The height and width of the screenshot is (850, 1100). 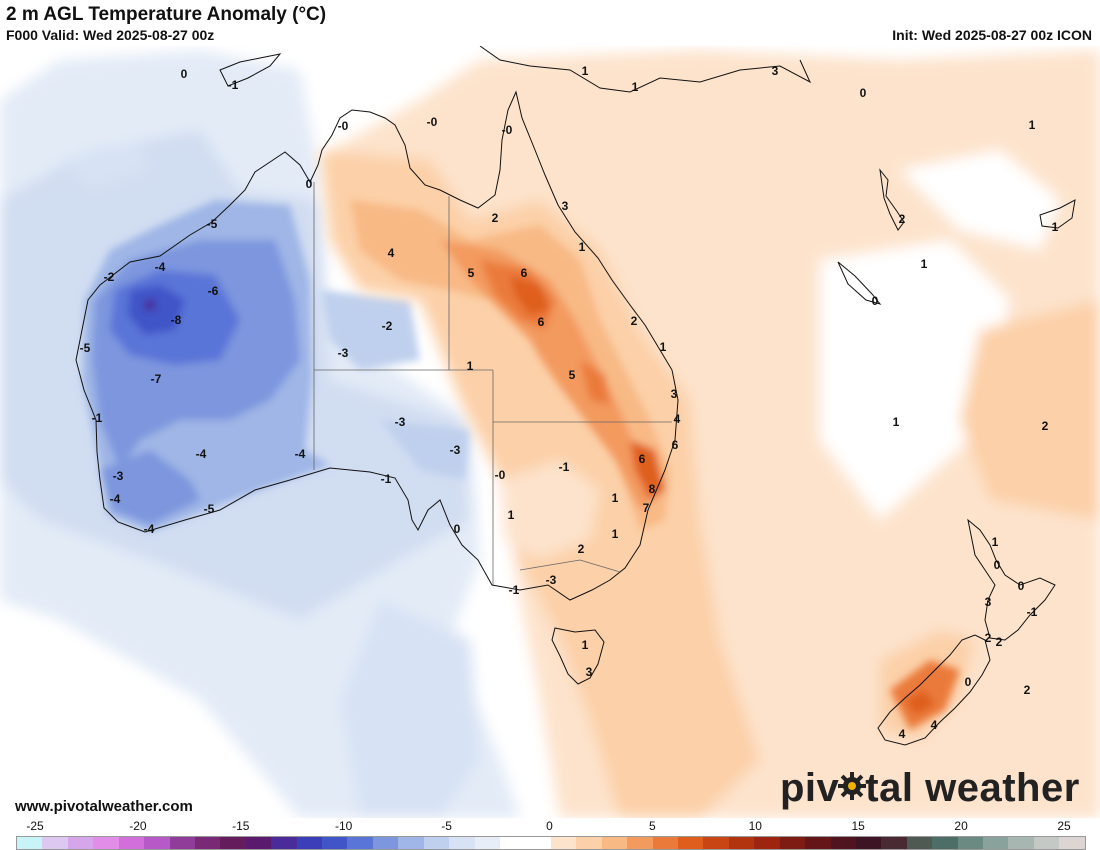 What do you see at coordinates (166, 14) in the screenshot?
I see `map-title: 2 m AGL Temperature Anomaly (°C)` at bounding box center [166, 14].